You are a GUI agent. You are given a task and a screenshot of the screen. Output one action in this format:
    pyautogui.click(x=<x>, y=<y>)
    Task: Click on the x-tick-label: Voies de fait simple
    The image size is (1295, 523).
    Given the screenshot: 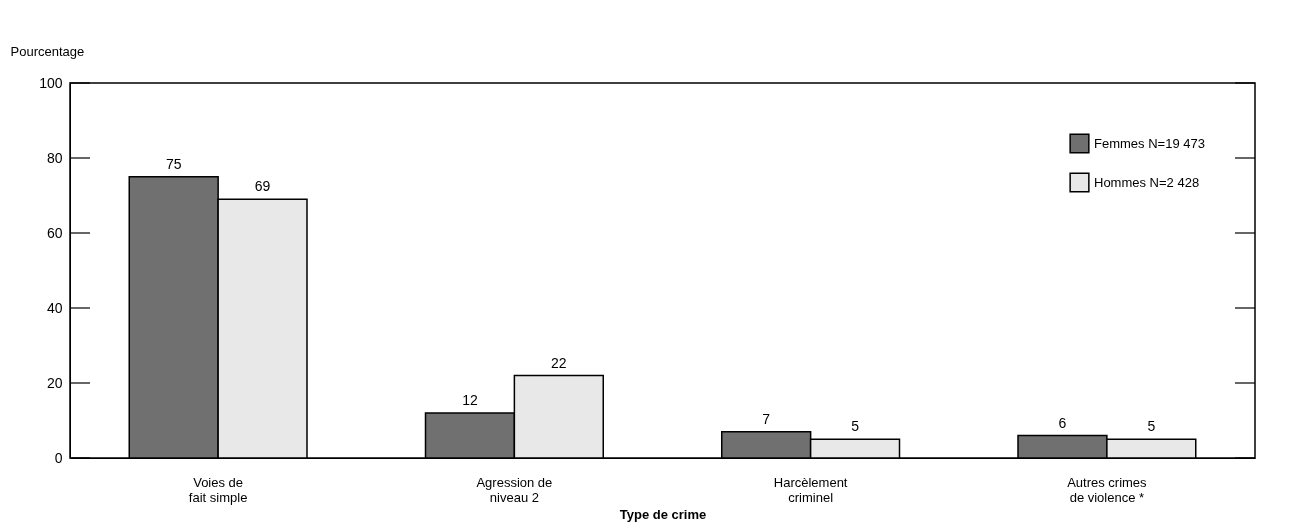 What is the action you would take?
    pyautogui.click(x=218, y=489)
    